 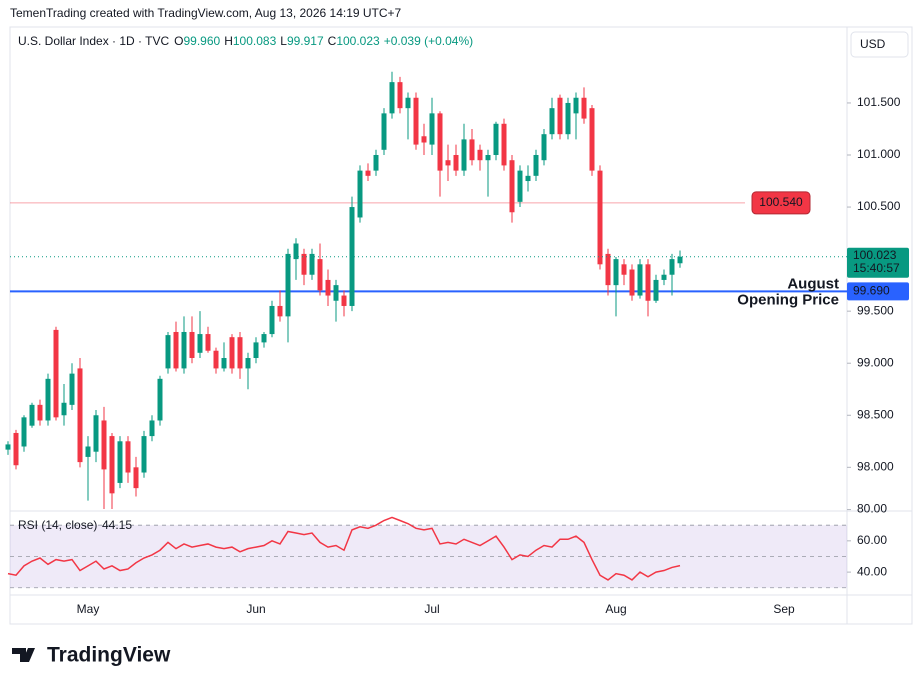 What do you see at coordinates (93, 41) in the screenshot?
I see `legend-symbol: U.S. Dollar Index · 1D · TVC` at bounding box center [93, 41].